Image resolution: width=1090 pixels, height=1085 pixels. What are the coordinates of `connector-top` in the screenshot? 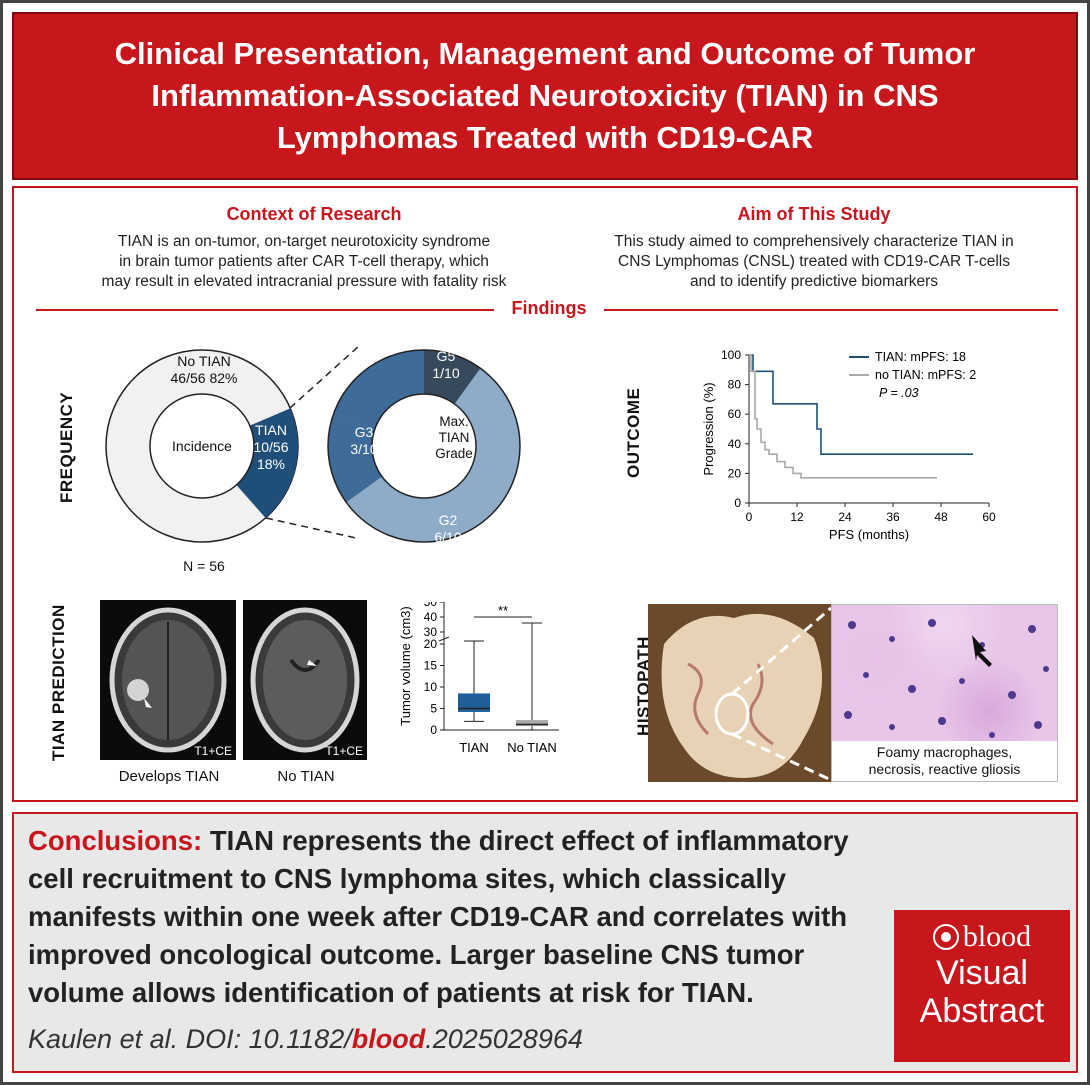 It's located at (324, 377).